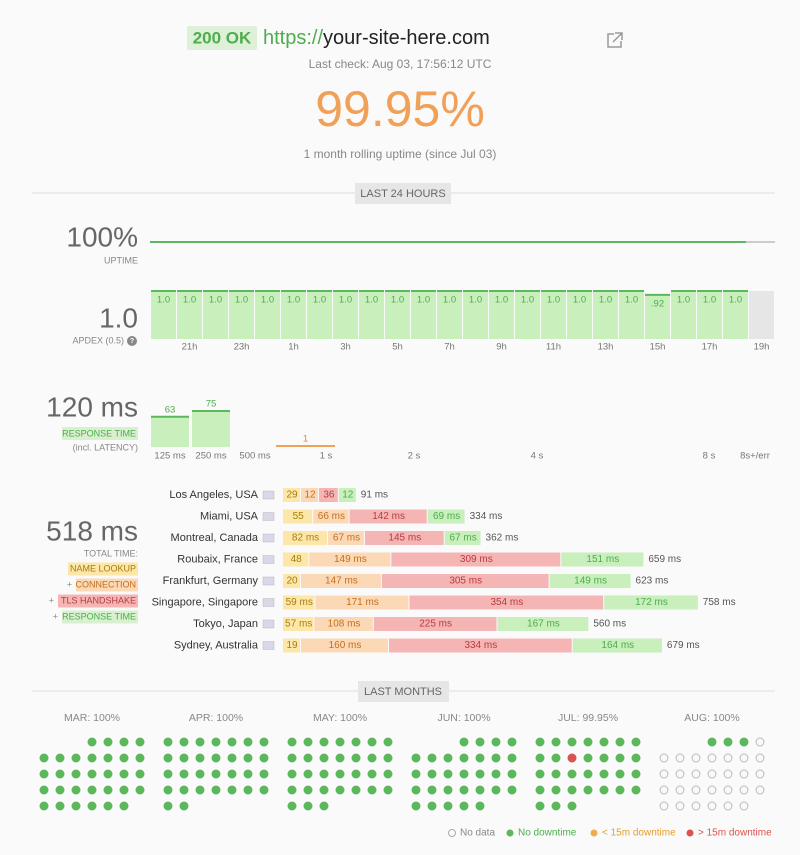 The height and width of the screenshot is (855, 800). What do you see at coordinates (652, 581) in the screenshot?
I see `total-time: 623 ms` at bounding box center [652, 581].